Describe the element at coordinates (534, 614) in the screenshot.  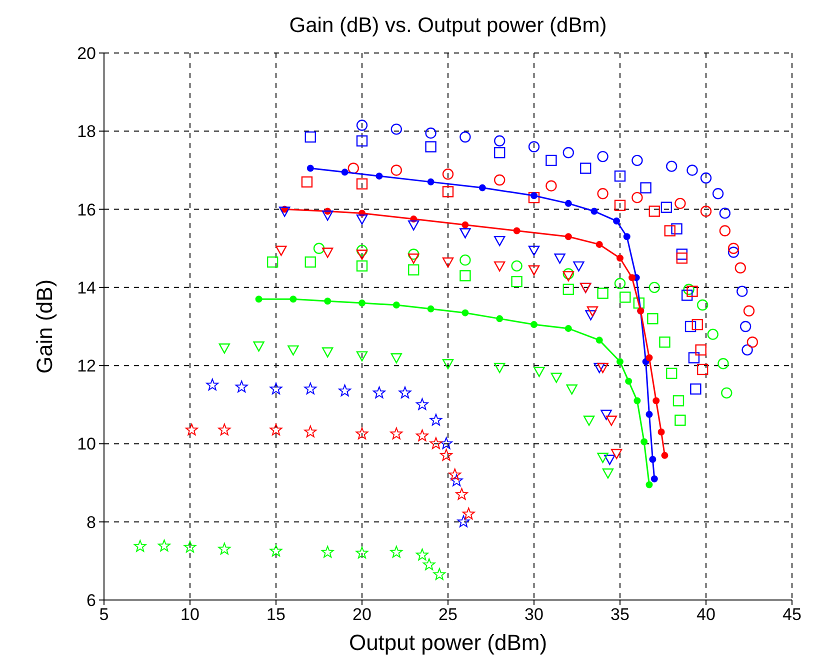
I see `x-tick-label: 30` at that location.